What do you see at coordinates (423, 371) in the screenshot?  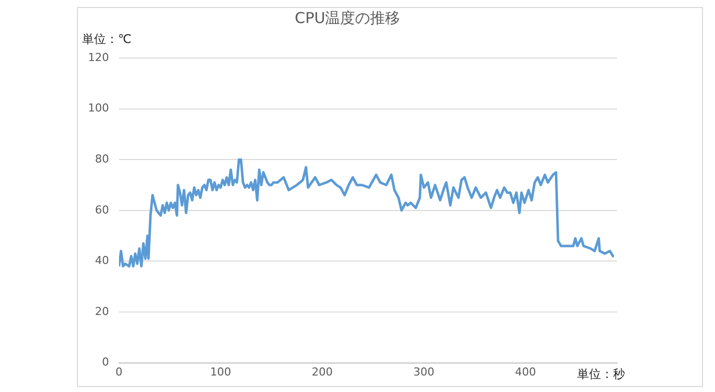 I see `x-tick-label: 300` at bounding box center [423, 371].